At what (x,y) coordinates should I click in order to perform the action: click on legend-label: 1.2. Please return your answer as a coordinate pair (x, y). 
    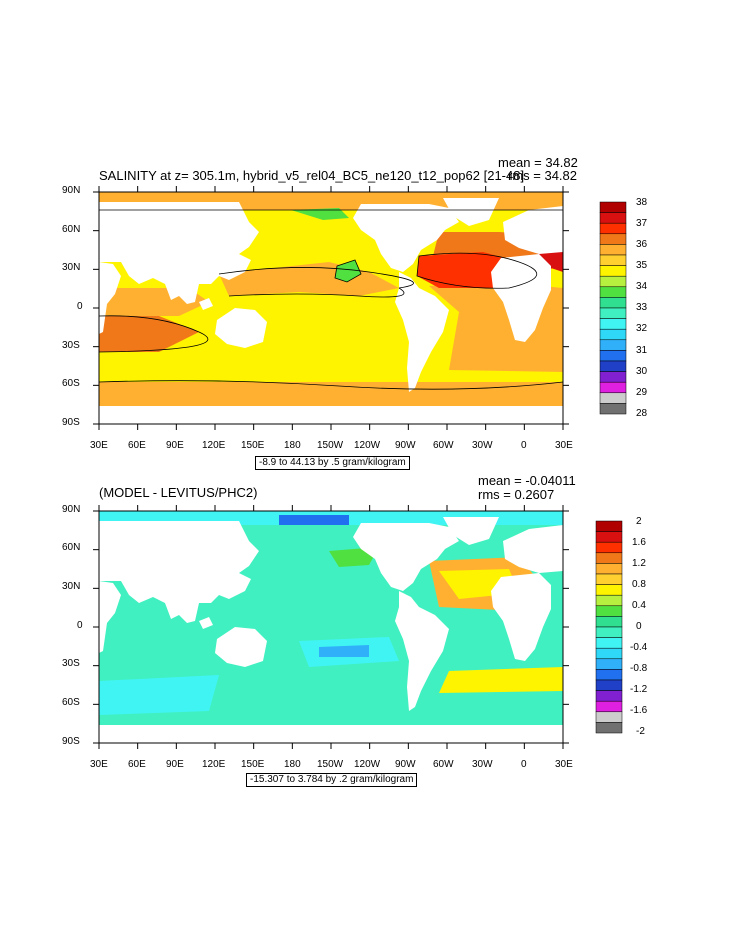
    Looking at the image, I should click on (639, 563).